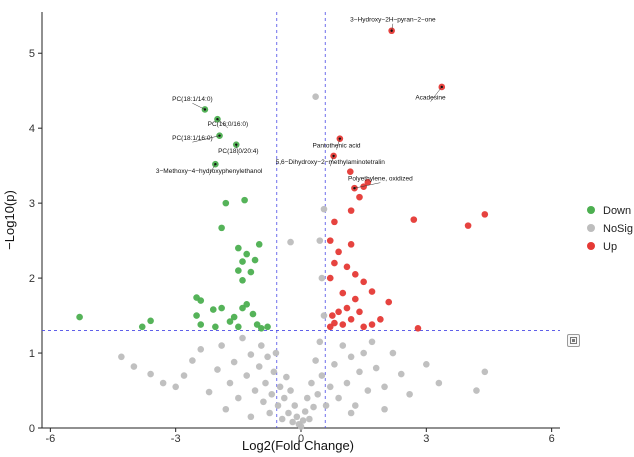  What do you see at coordinates (591, 228) in the screenshot?
I see `legend-swatch-nosig` at bounding box center [591, 228].